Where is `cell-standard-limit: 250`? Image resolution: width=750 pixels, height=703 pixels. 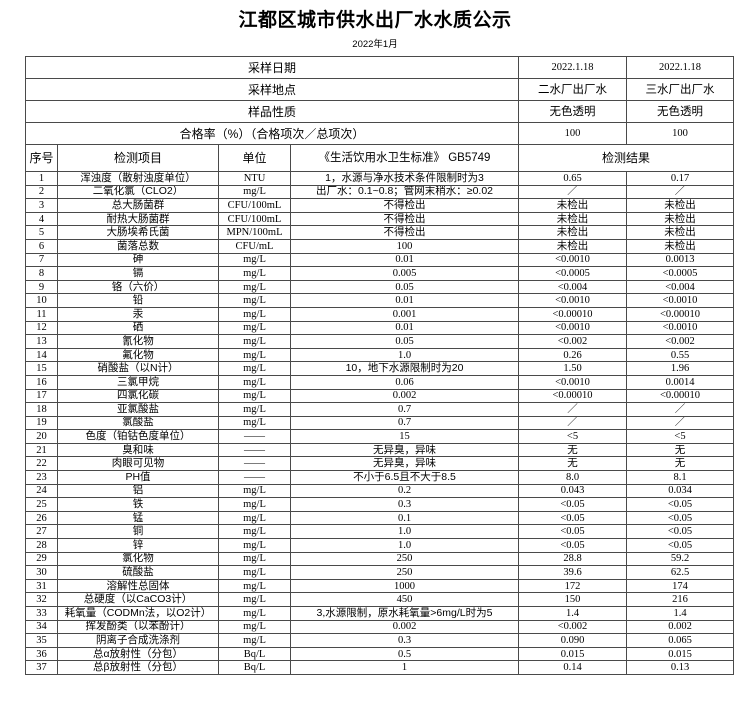 cell-standard-limit: 250 is located at coordinates (404, 572).